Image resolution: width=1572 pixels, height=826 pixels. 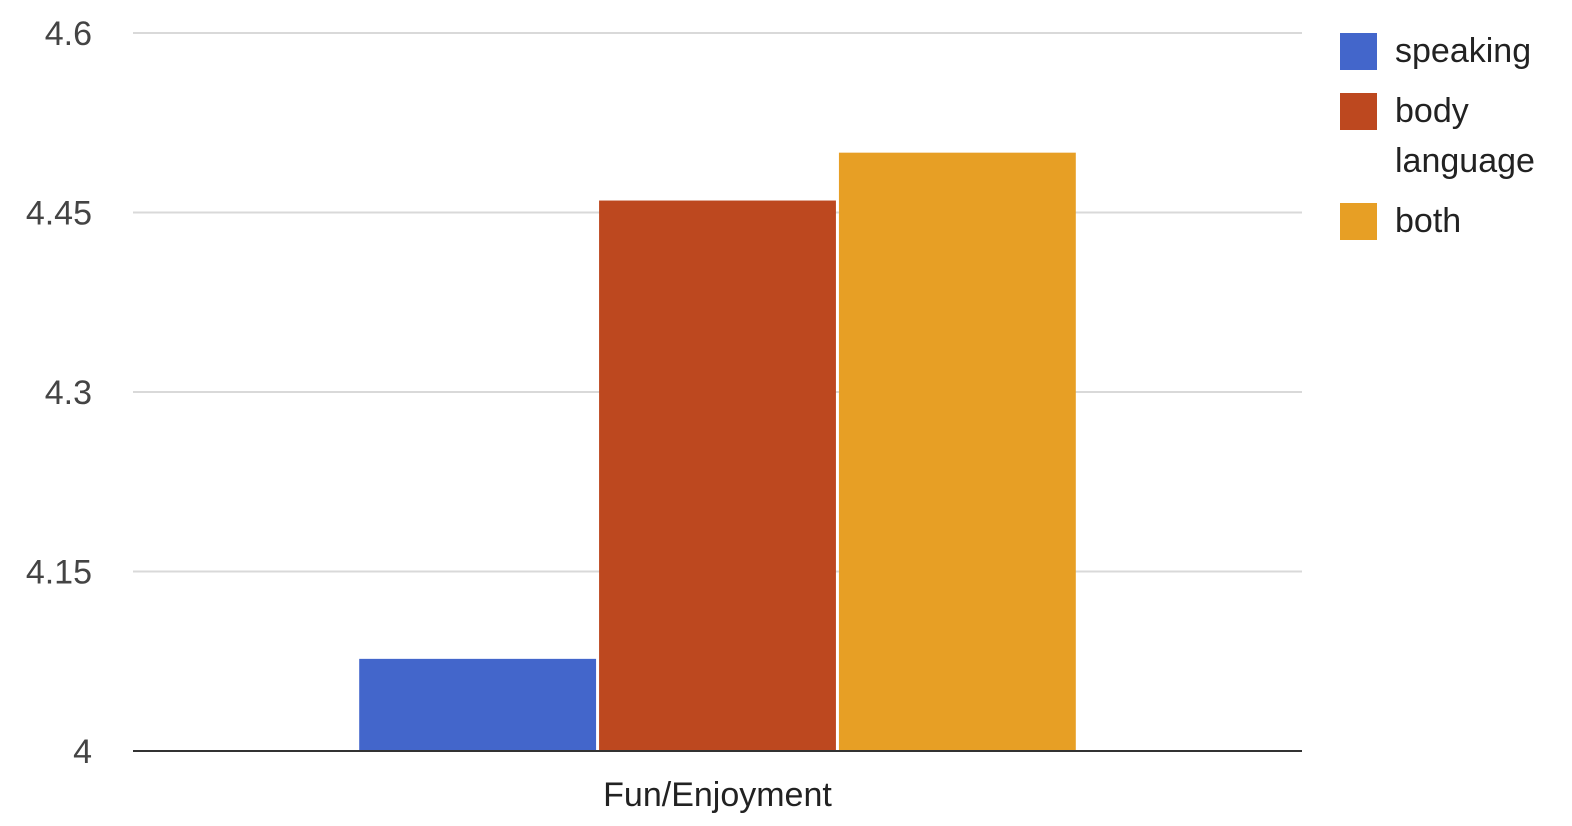 I want to click on legend-label: speaking, so click(x=1463, y=51).